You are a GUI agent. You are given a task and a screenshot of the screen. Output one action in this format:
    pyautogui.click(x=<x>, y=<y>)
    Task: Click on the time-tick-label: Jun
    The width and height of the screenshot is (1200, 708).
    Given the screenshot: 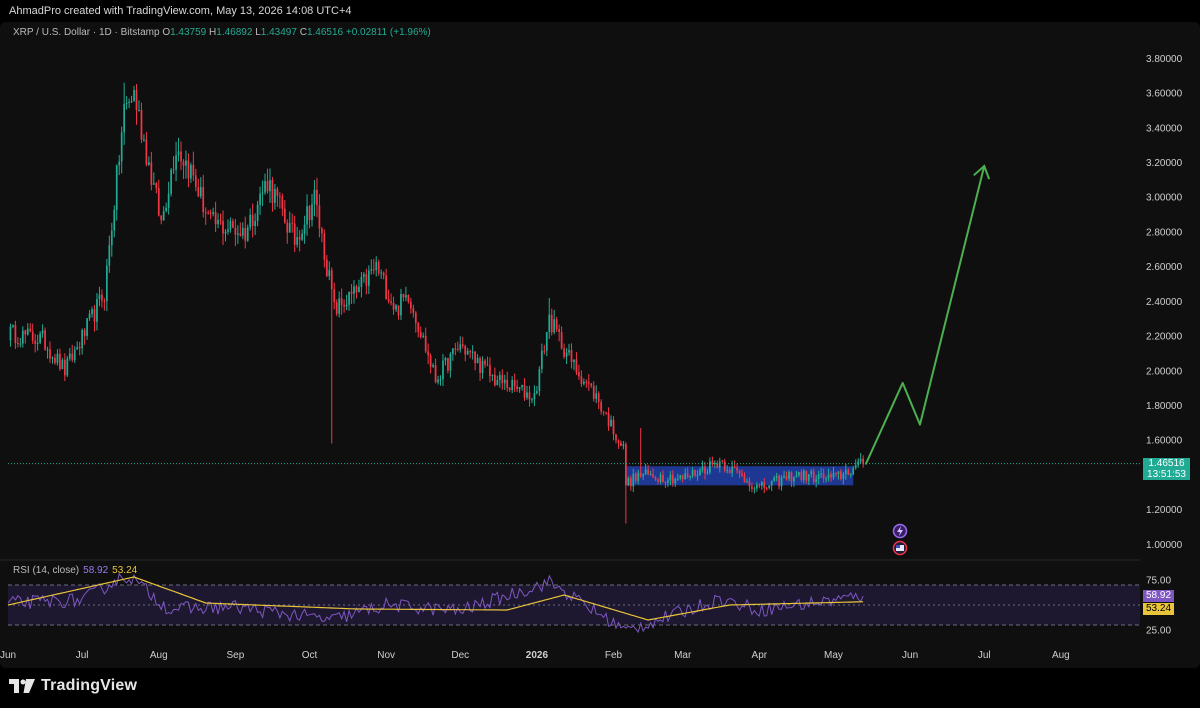 What is the action you would take?
    pyautogui.click(x=8, y=655)
    